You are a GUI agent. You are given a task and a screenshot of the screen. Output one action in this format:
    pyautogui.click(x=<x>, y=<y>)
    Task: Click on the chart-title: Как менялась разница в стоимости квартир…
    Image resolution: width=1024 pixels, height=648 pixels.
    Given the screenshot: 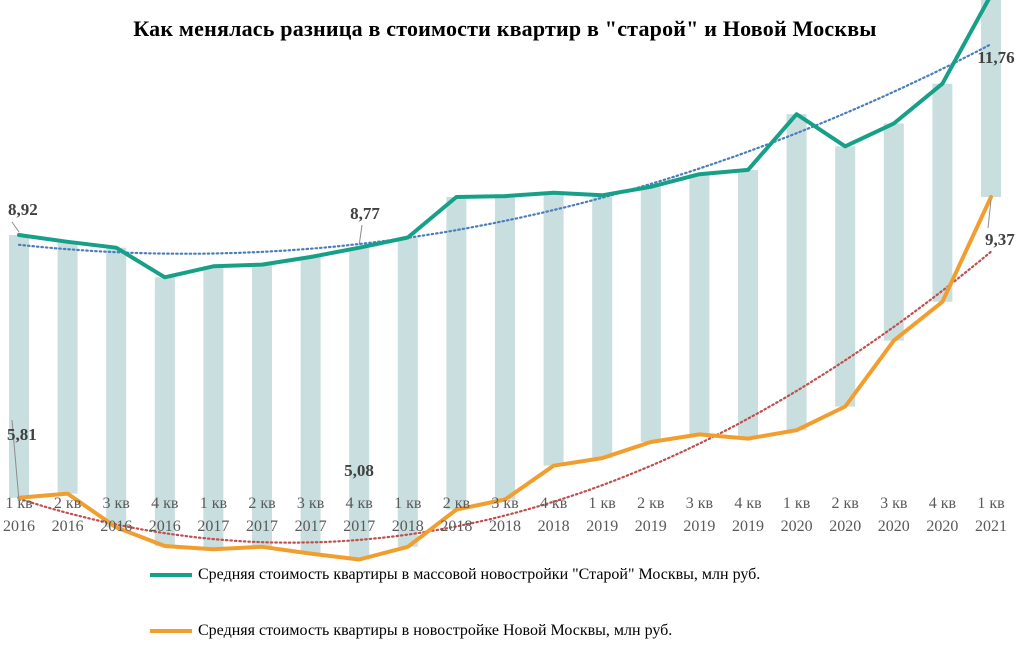 What is the action you would take?
    pyautogui.click(x=505, y=28)
    